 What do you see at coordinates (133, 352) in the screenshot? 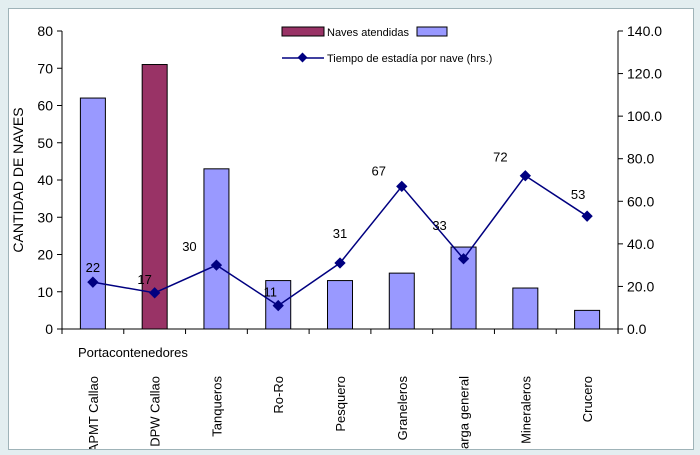
I see `group-label: Portacontenedores` at bounding box center [133, 352].